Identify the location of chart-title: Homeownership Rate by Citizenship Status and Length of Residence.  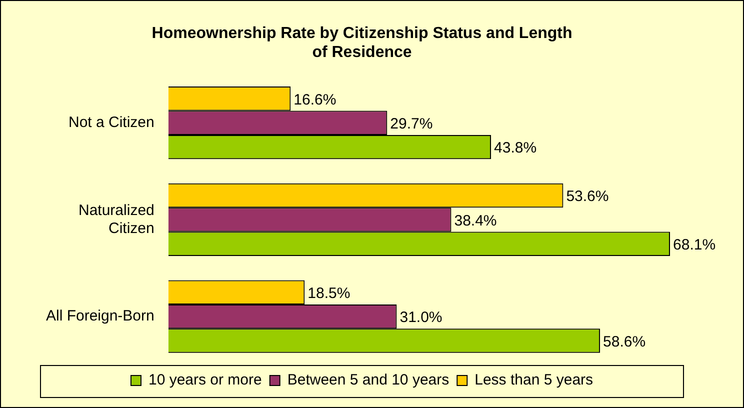
(362, 43).